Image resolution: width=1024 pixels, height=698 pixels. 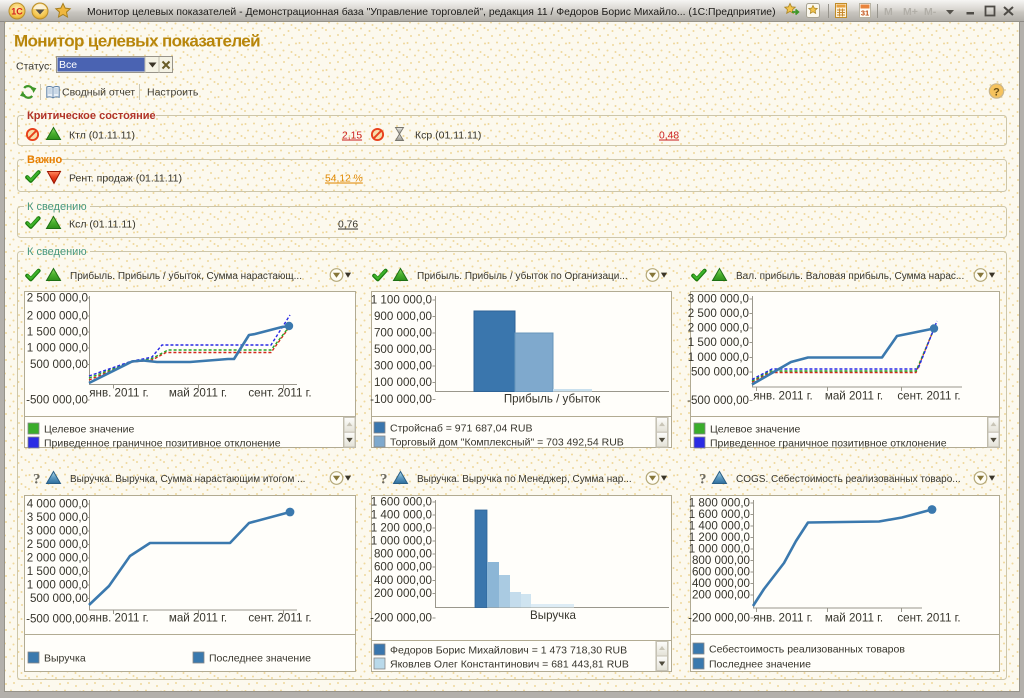 I want to click on svg-text: M+, so click(x=910, y=12).